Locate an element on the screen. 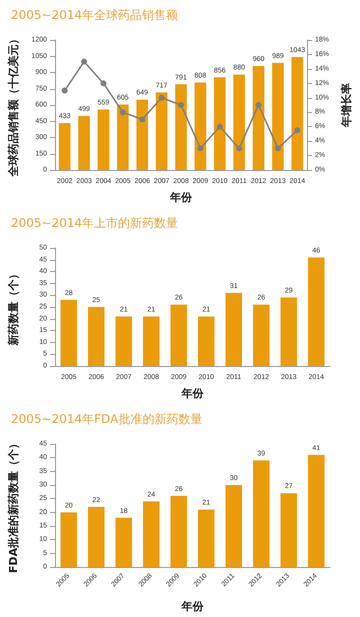  chart-title: 2005~2014年FDA批准的新药数量 is located at coordinates (106, 419).